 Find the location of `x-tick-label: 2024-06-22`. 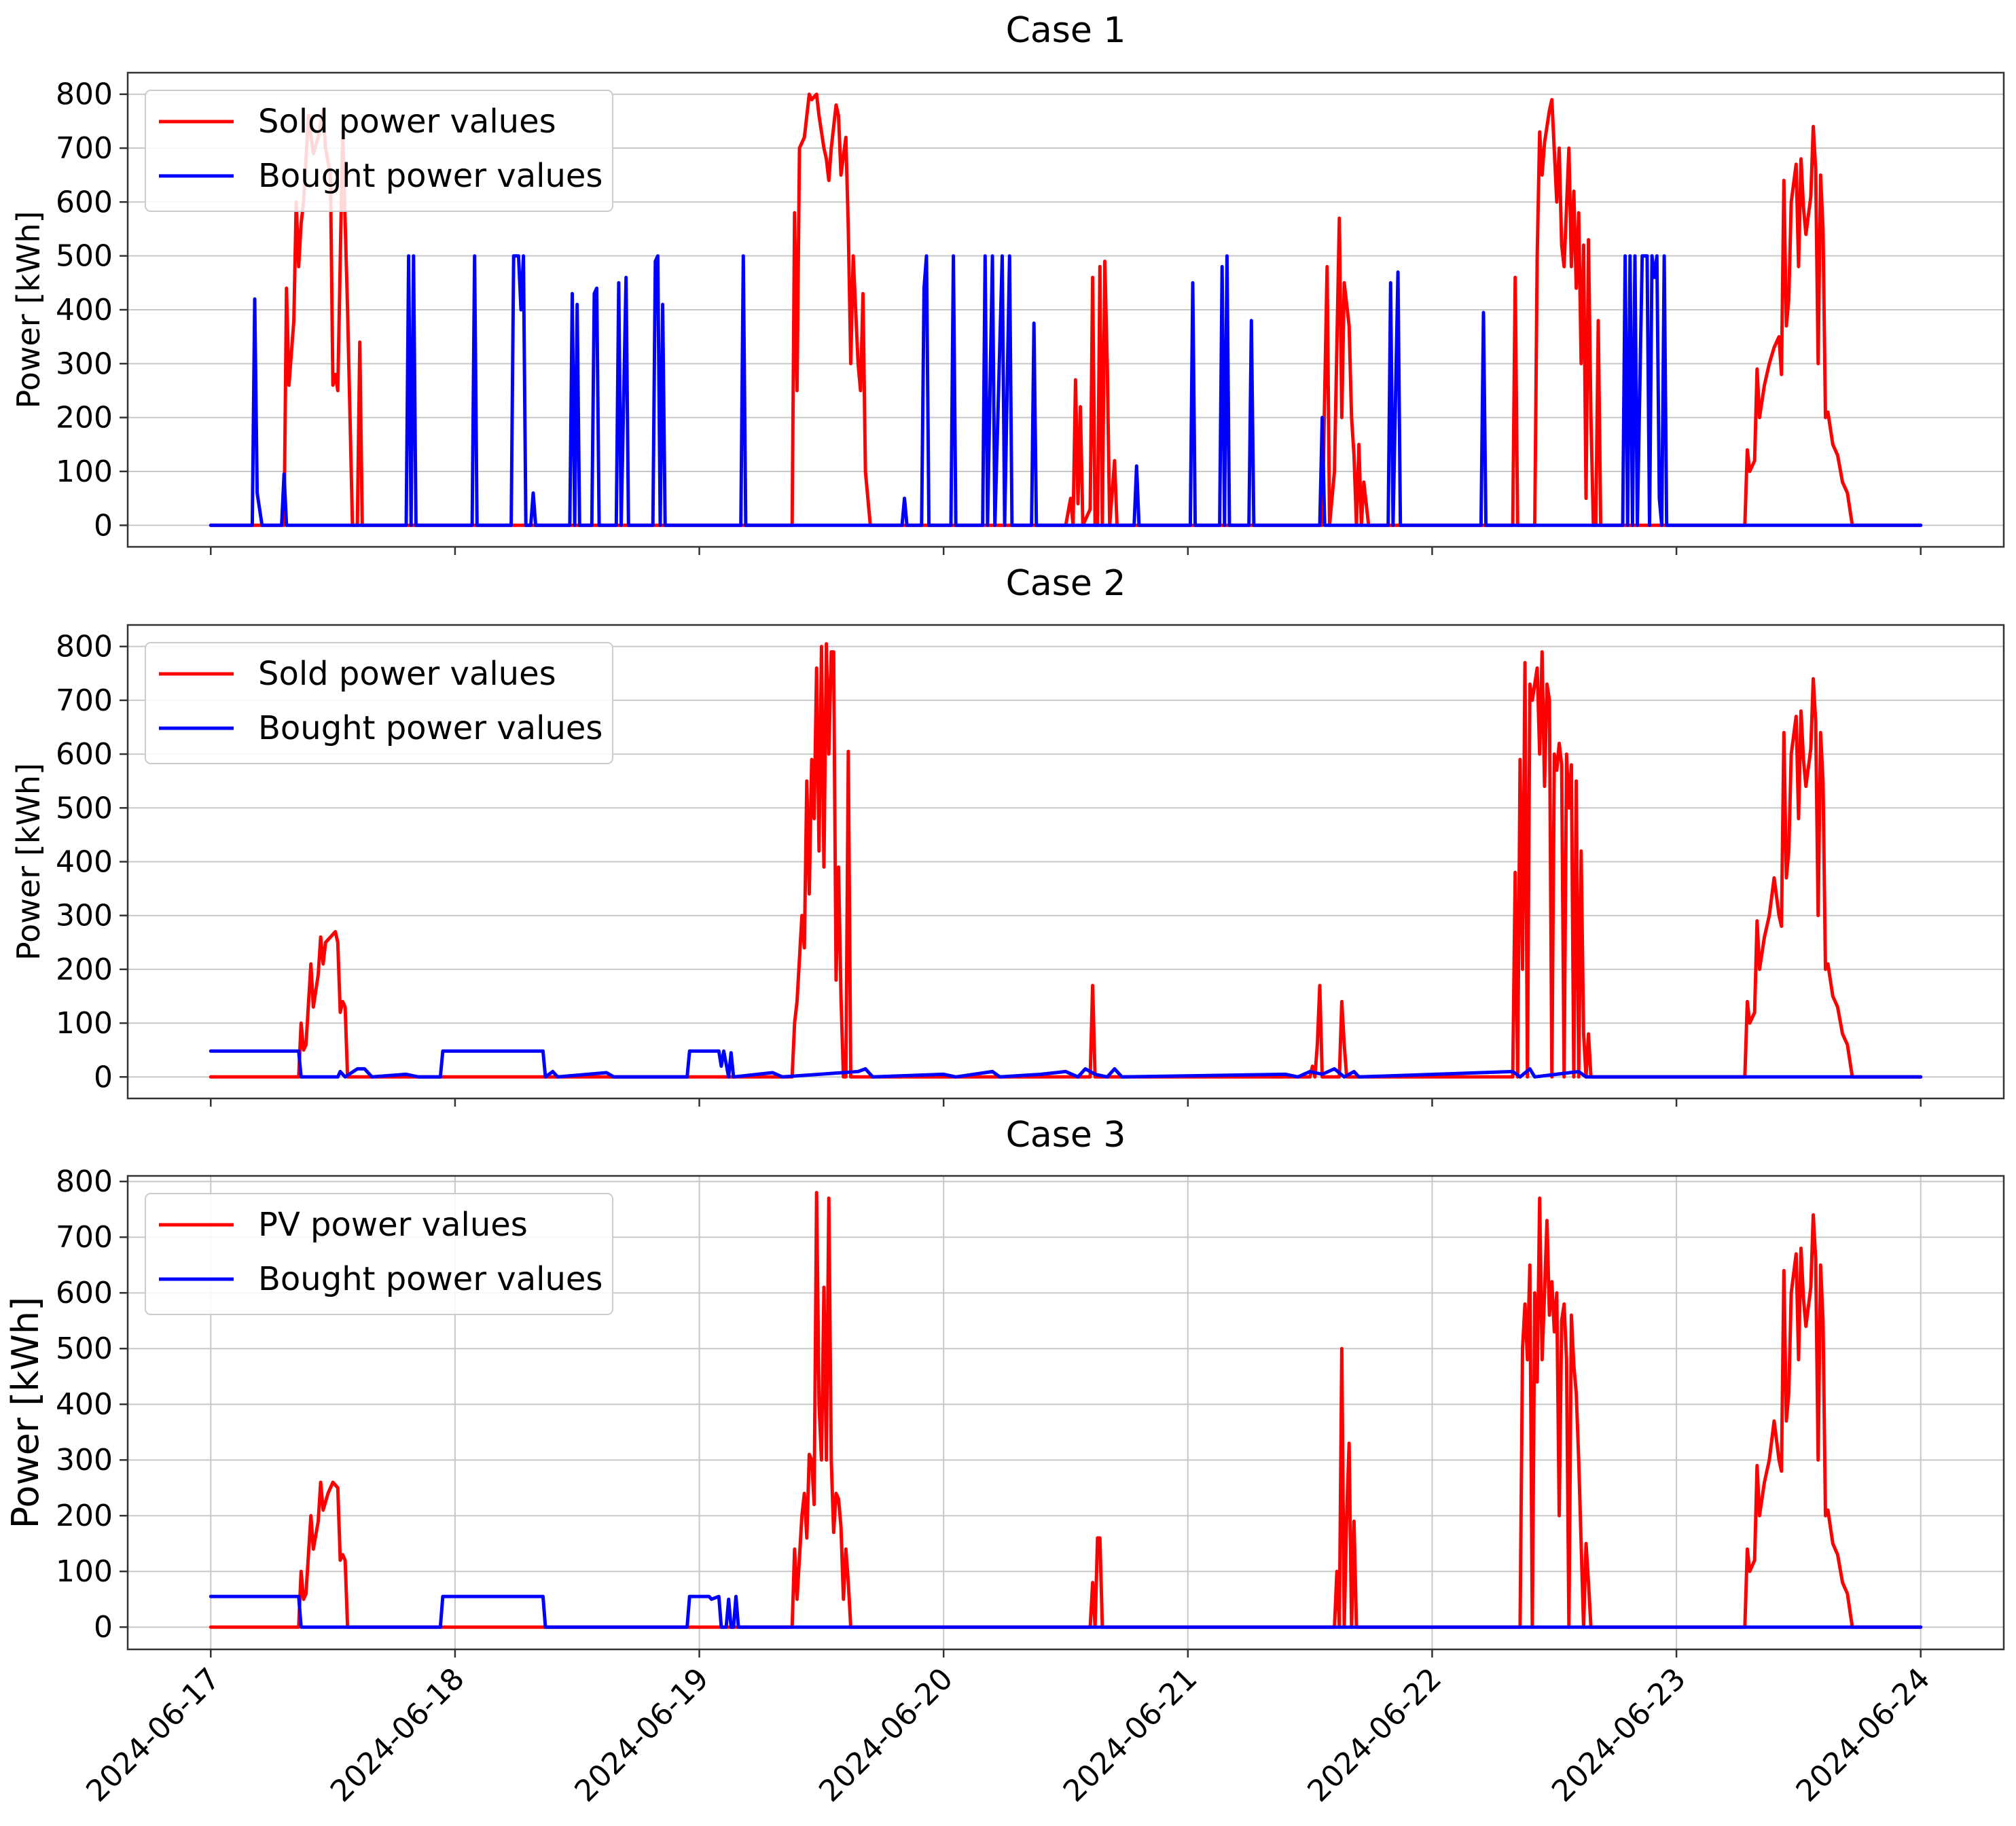

x-tick-label: 2024-06-22 is located at coordinates (1374, 1735).